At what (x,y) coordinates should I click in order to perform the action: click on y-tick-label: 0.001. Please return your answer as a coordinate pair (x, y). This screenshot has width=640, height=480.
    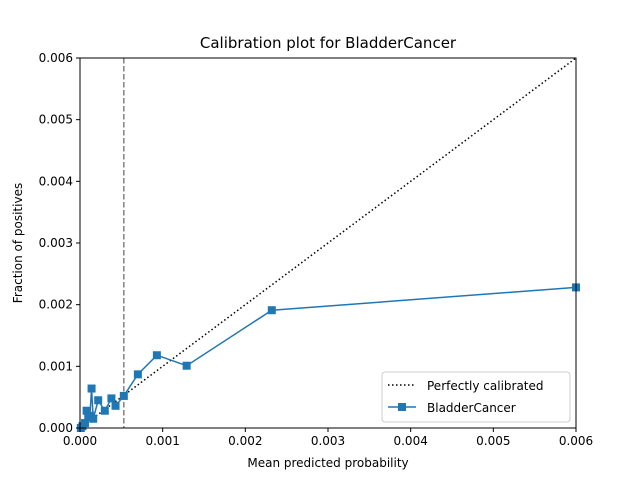
    Looking at the image, I should click on (56, 366).